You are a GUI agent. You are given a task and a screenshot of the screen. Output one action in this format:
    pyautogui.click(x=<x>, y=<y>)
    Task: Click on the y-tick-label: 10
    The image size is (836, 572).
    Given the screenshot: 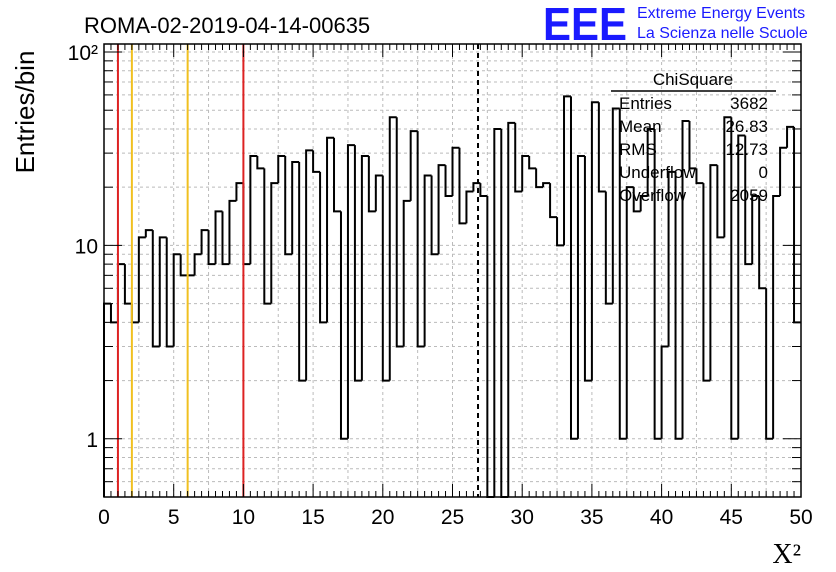 What is the action you would take?
    pyautogui.click(x=86, y=246)
    